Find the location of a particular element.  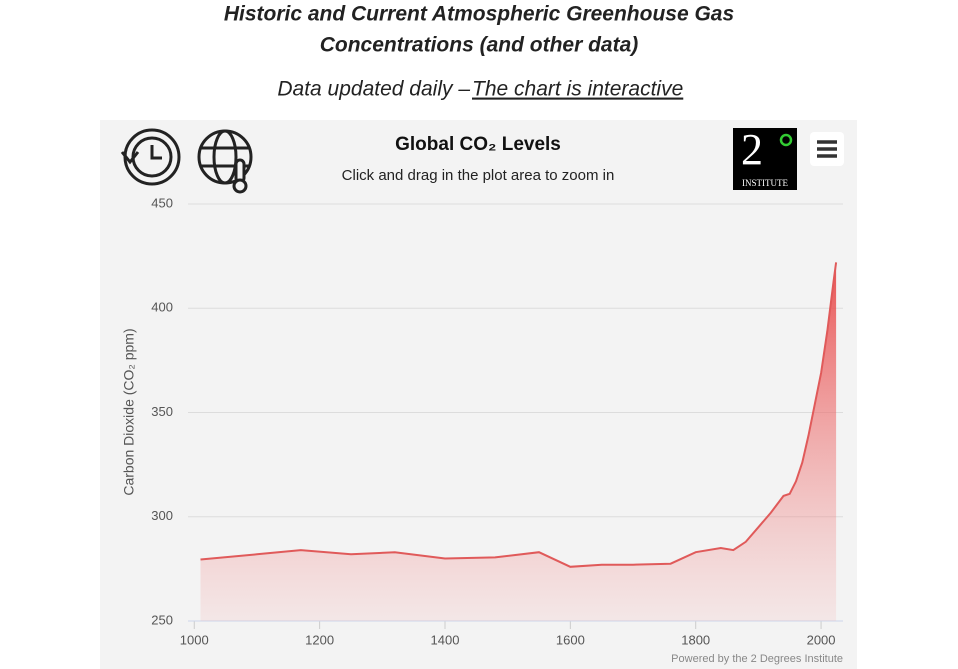

chart-title: Global CO₂ Levels is located at coordinates (478, 144).